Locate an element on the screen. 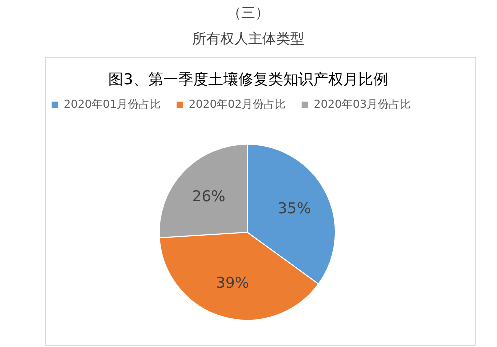 The image size is (497, 347). text: 所有权人主体类型 is located at coordinates (248, 40).